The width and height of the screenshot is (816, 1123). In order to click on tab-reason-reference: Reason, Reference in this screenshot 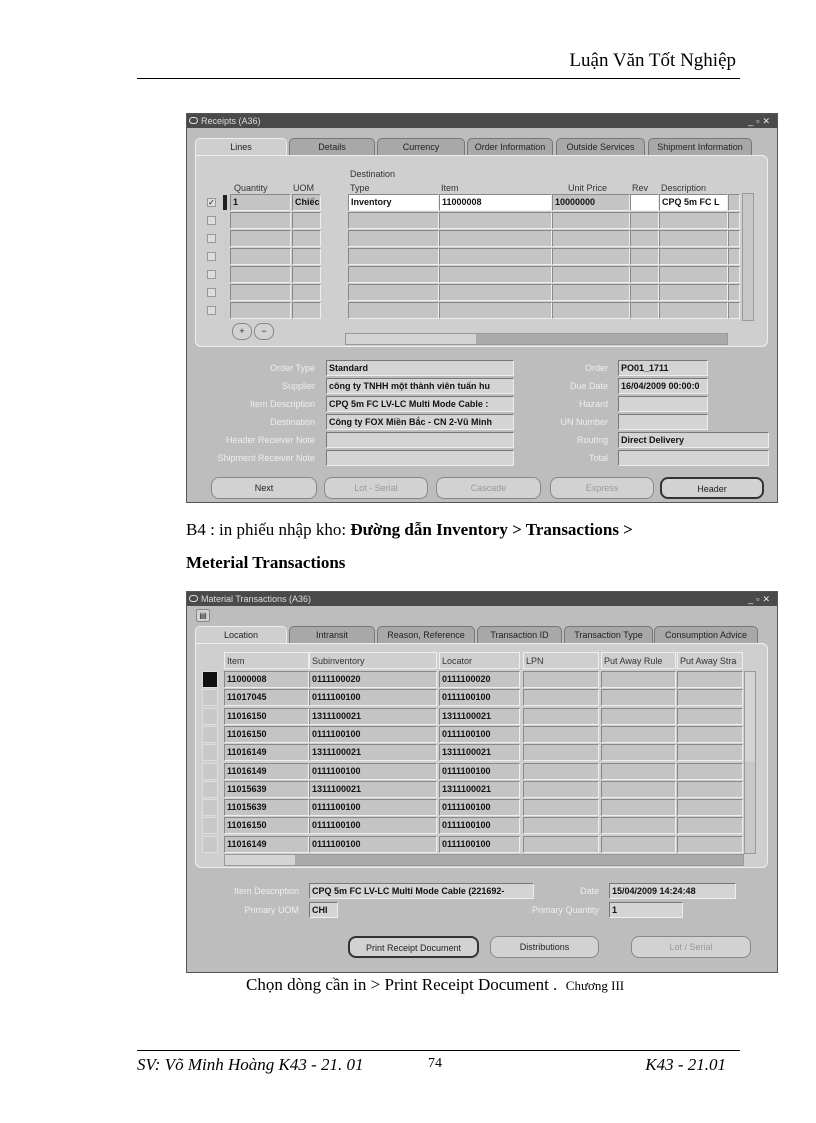, I will do `click(426, 635)`.